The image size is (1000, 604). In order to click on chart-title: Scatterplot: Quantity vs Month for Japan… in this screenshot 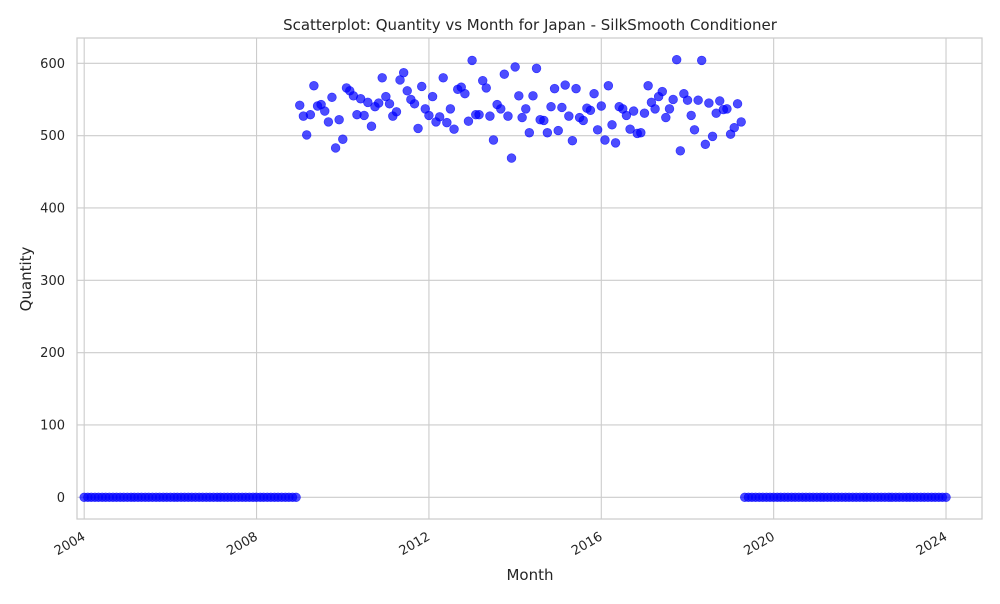, I will do `click(530, 25)`.